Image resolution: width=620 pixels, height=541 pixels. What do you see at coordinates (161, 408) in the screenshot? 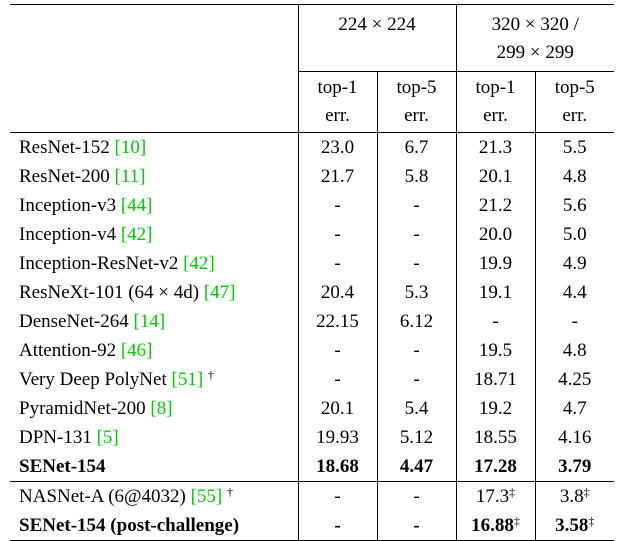
I see `citation-link: [8]` at bounding box center [161, 408].